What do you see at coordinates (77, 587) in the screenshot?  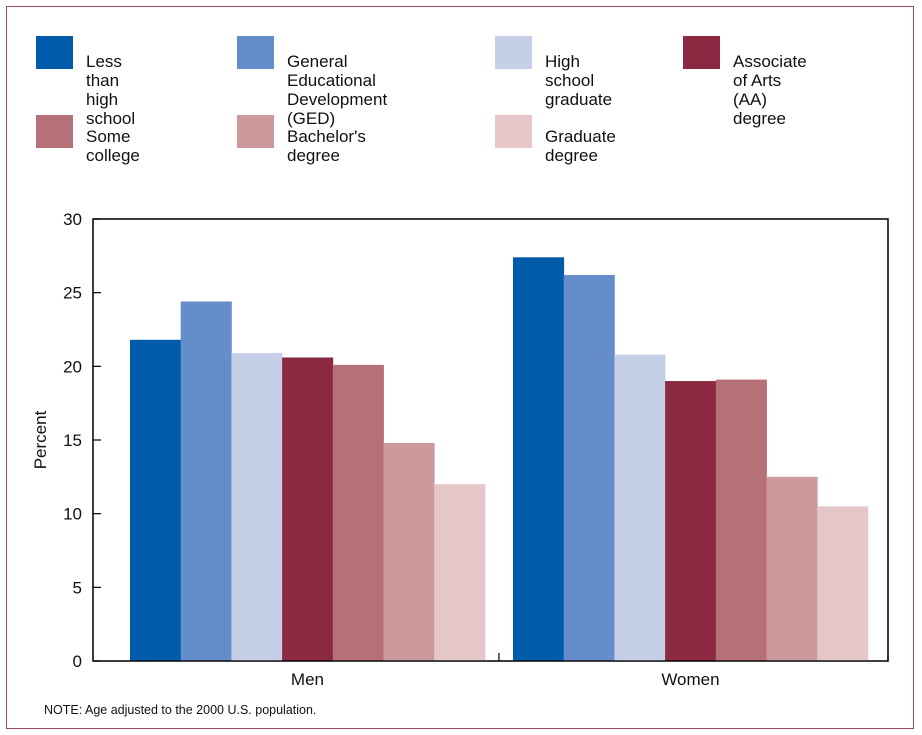 I see `y-tick-label: 5` at bounding box center [77, 587].